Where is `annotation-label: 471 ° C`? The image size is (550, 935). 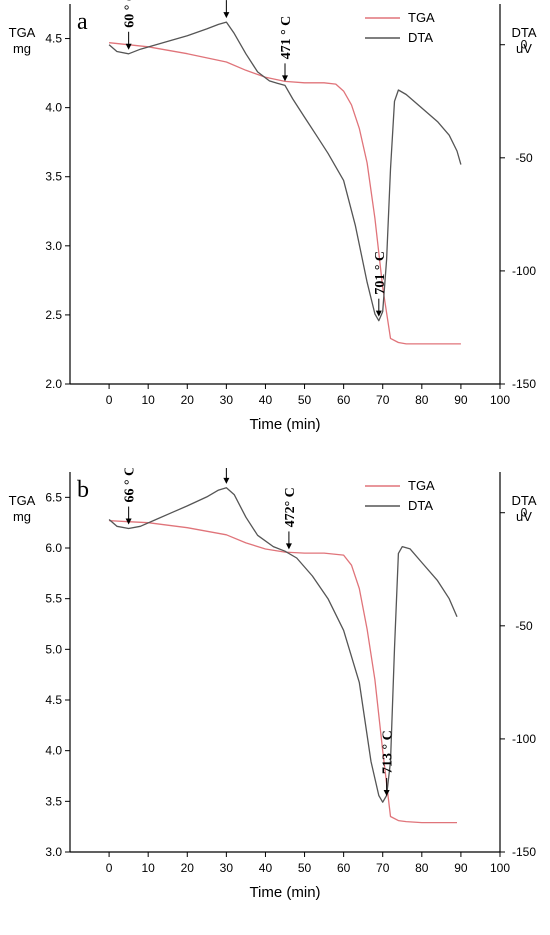 annotation-label: 471 ° C is located at coordinates (286, 38).